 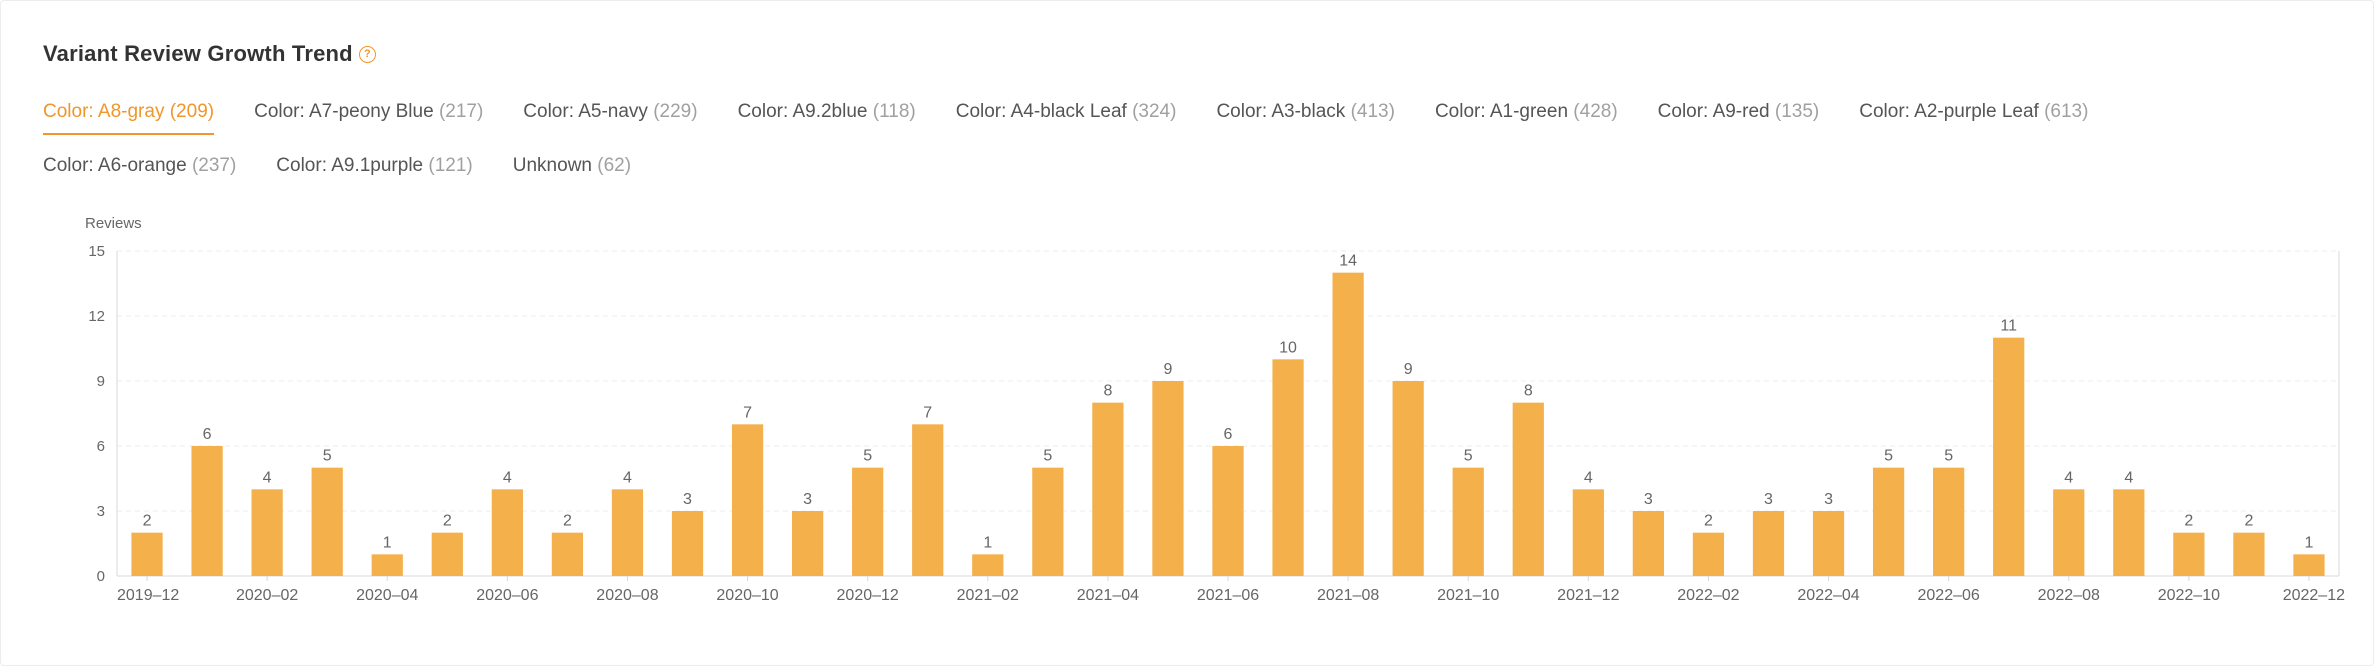 What do you see at coordinates (214, 165) in the screenshot?
I see `variant-tab-count: (237)` at bounding box center [214, 165].